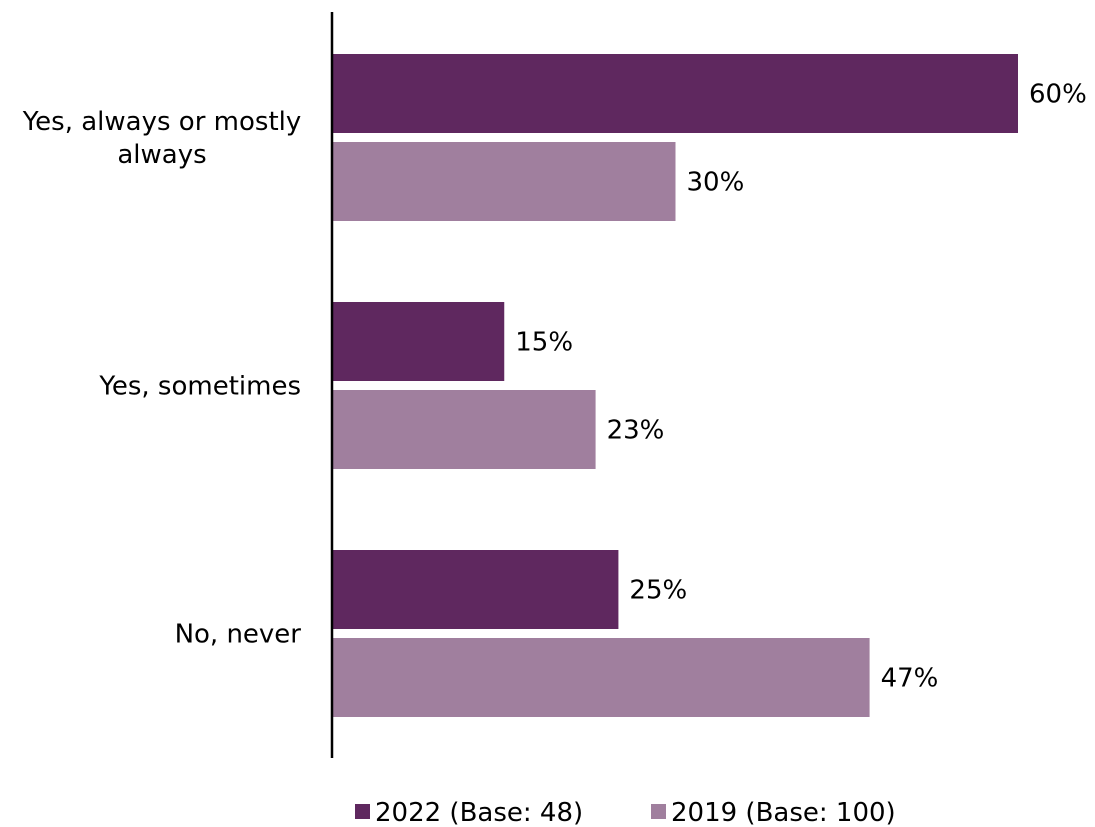  What do you see at coordinates (464, 429) in the screenshot?
I see `bar-cat1-series1` at bounding box center [464, 429].